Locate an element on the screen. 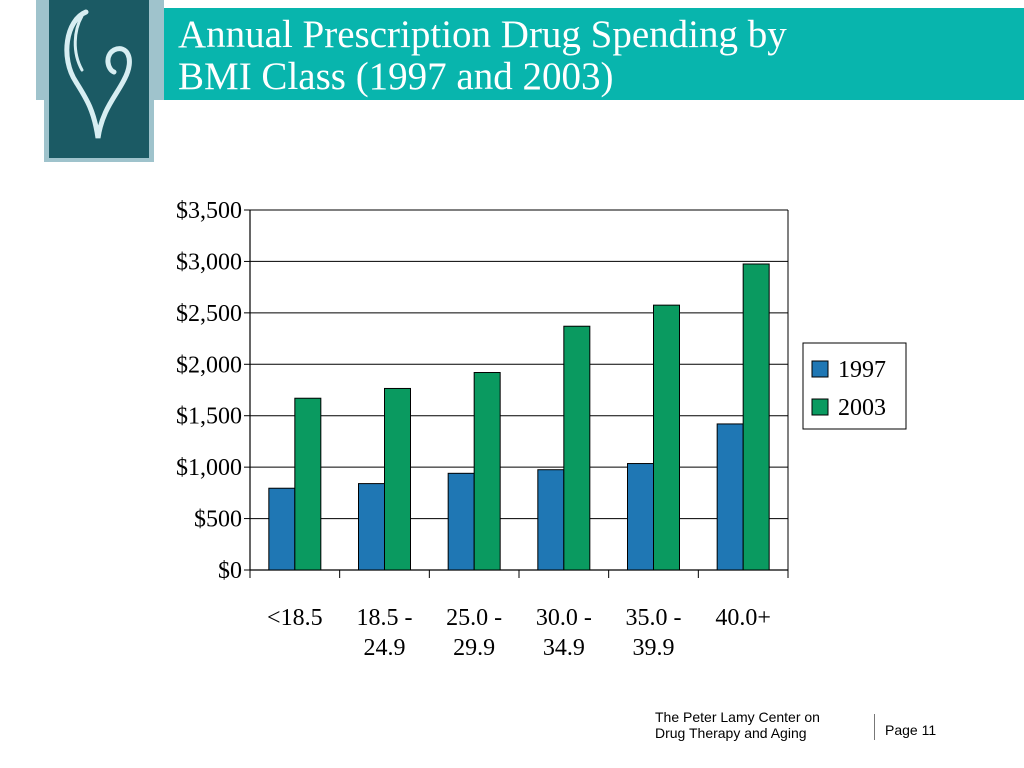 This screenshot has height=768, width=1024. legend-swatch-1997 is located at coordinates (820, 369).